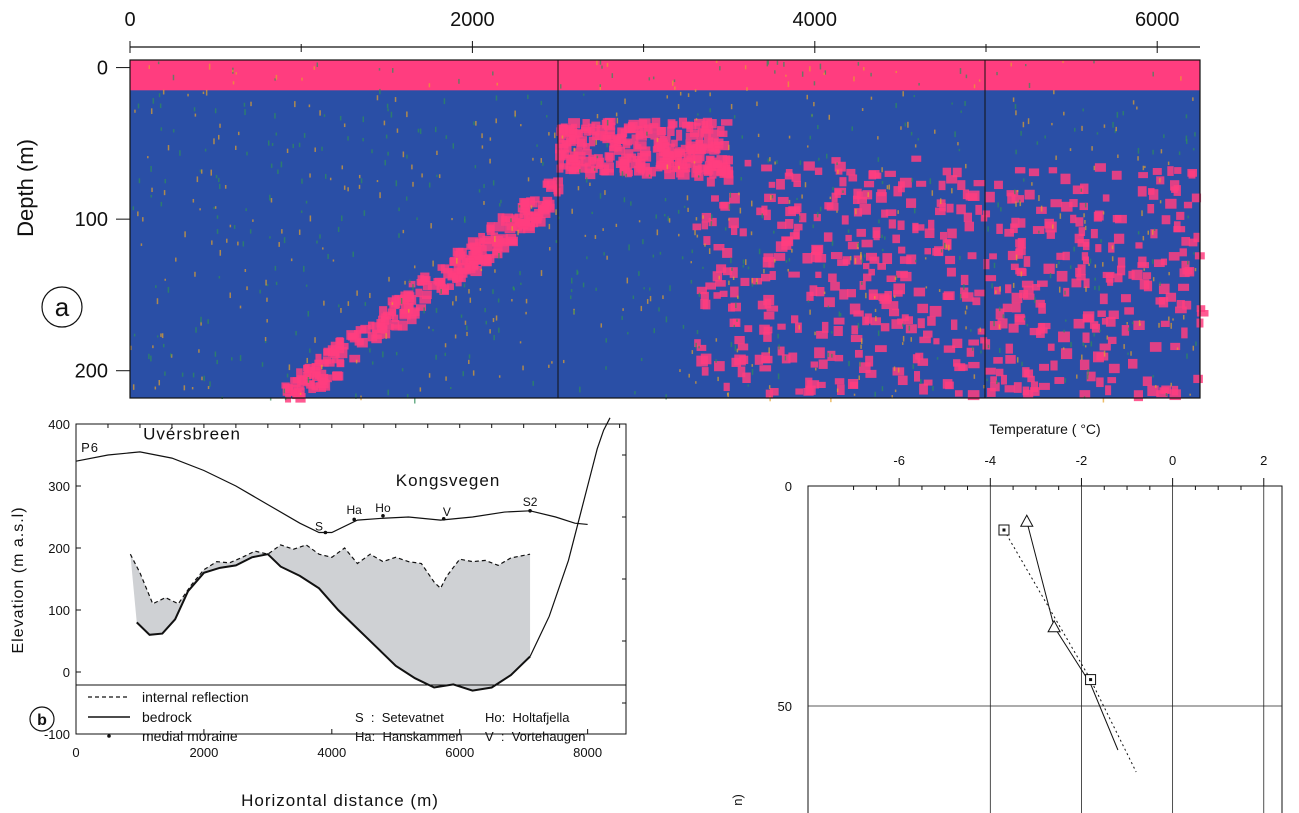 This screenshot has width=1299, height=813. I want to click on legend-abbrev-v: V : Vortehaugen, so click(535, 736).